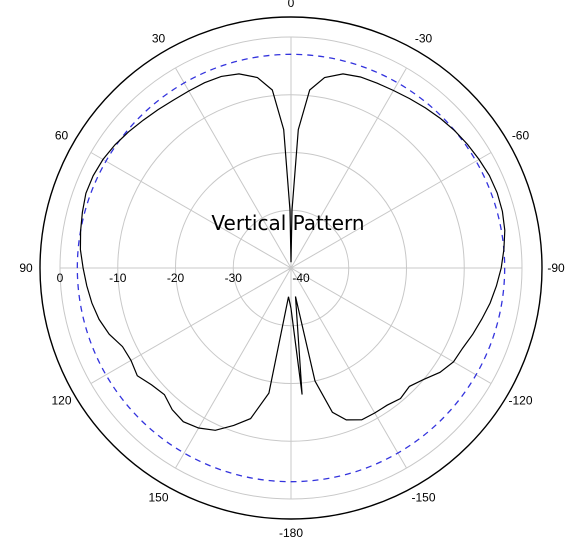 This screenshot has height=541, width=573. What do you see at coordinates (556, 268) in the screenshot?
I see `angle-tick-label: -90` at bounding box center [556, 268].